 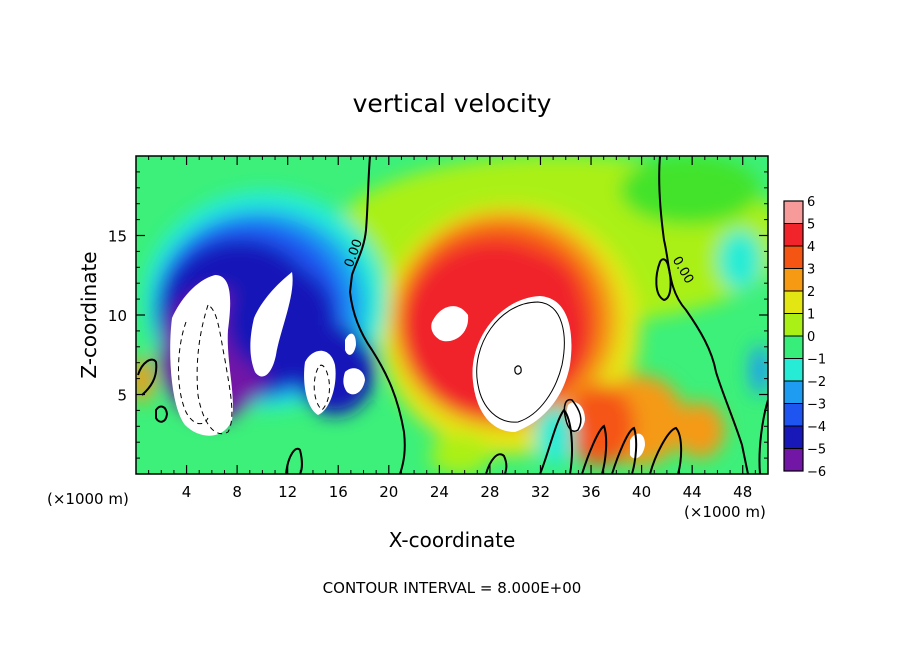 What do you see at coordinates (811, 337) in the screenshot?
I see `colorbar-label: 0` at bounding box center [811, 337].